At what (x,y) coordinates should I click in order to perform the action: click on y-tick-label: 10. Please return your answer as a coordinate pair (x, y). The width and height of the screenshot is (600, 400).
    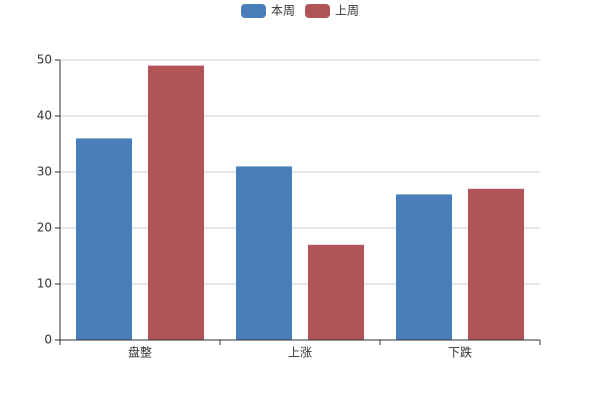
    Looking at the image, I should click on (44, 284).